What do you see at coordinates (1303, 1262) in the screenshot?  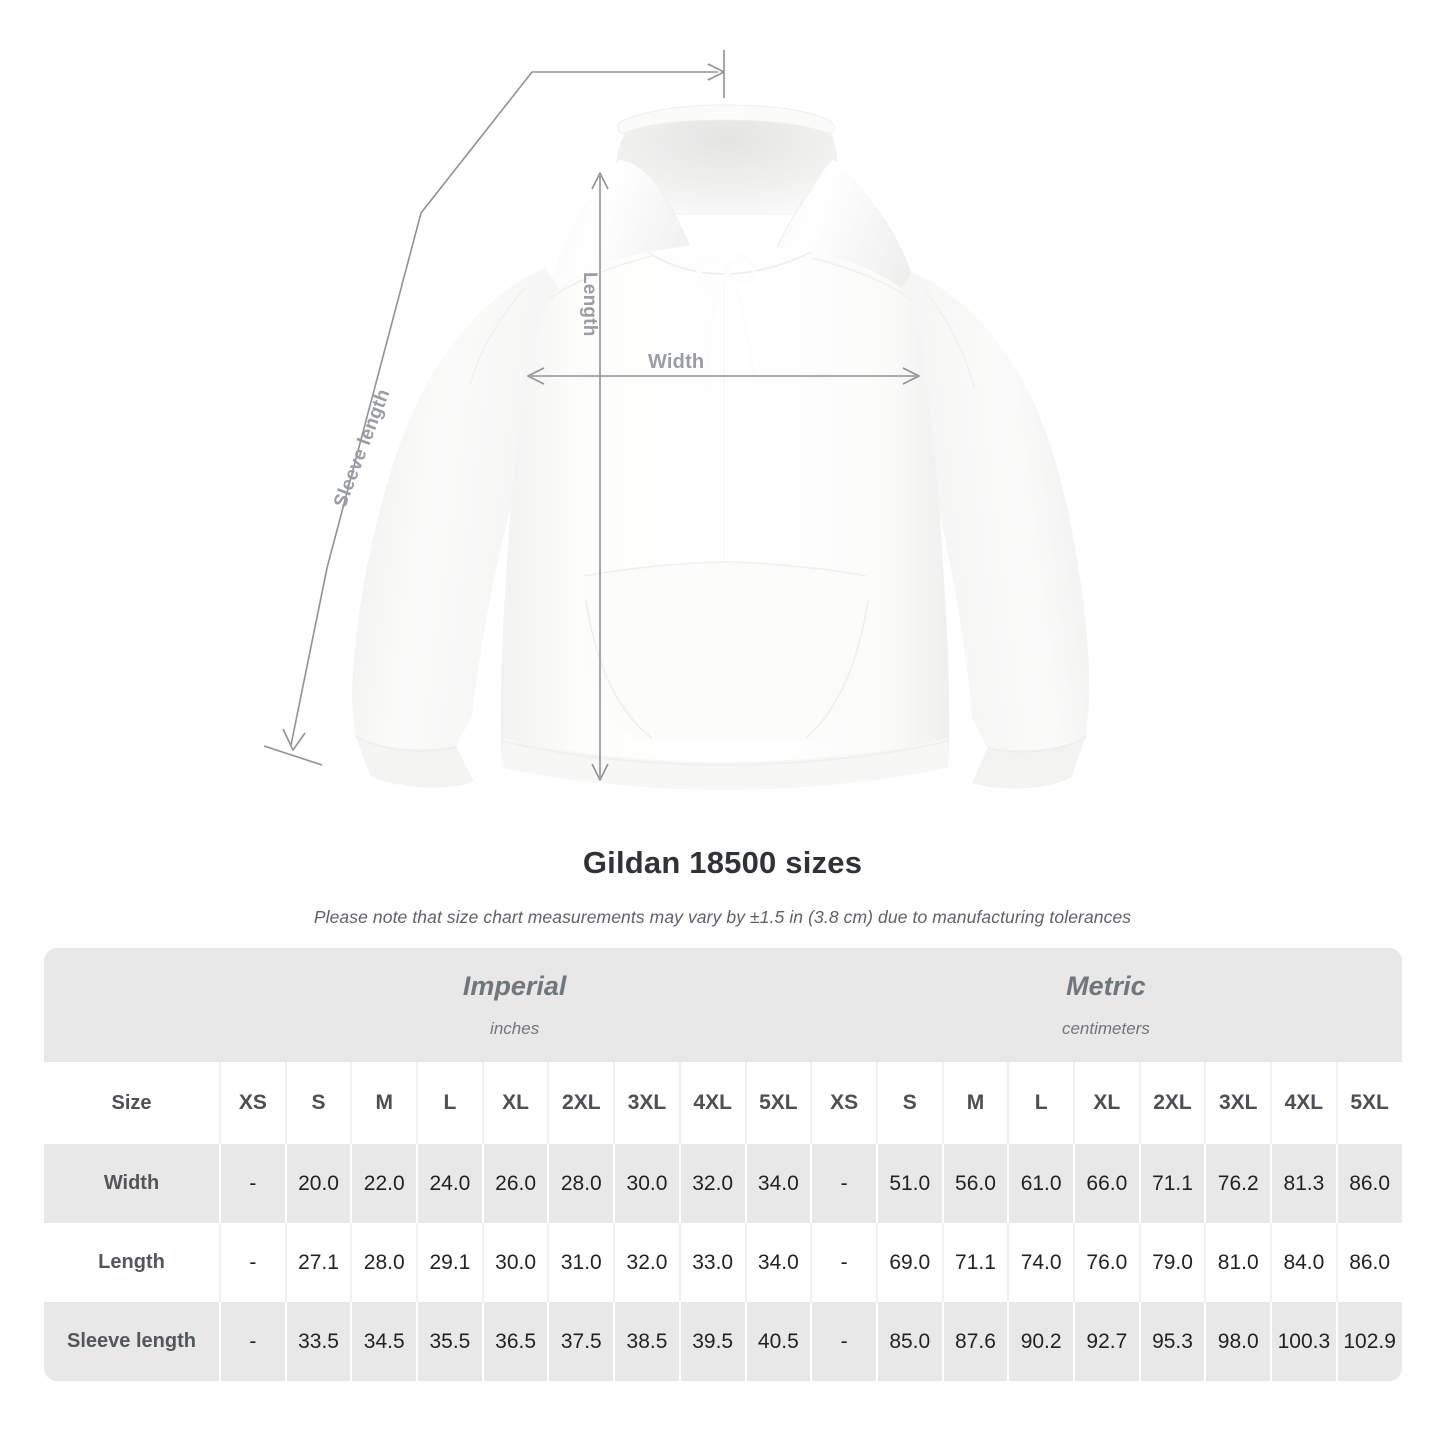 I see `cell: 84.0` at bounding box center [1303, 1262].